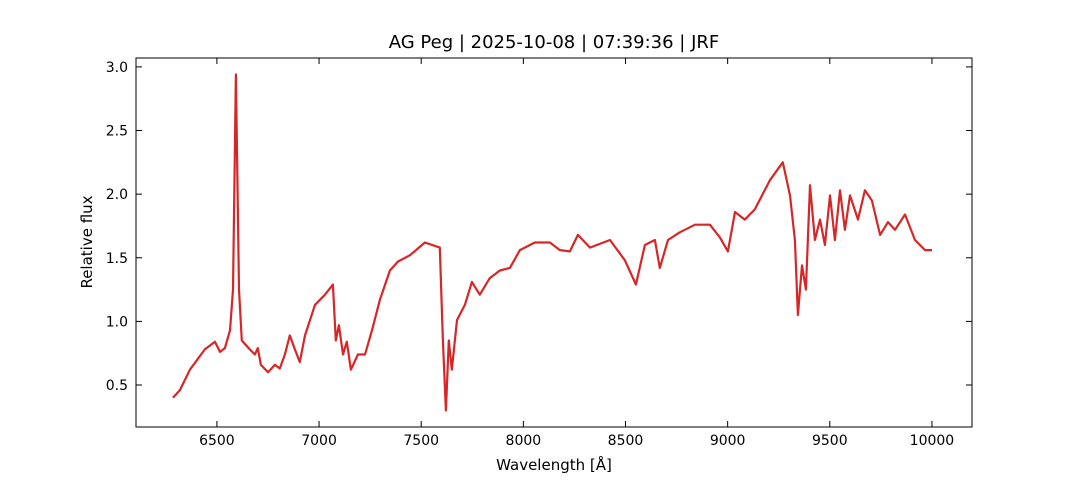 The height and width of the screenshot is (484, 1080). What do you see at coordinates (117, 259) in the screenshot?
I see `y-tick-label: 1.5` at bounding box center [117, 259].